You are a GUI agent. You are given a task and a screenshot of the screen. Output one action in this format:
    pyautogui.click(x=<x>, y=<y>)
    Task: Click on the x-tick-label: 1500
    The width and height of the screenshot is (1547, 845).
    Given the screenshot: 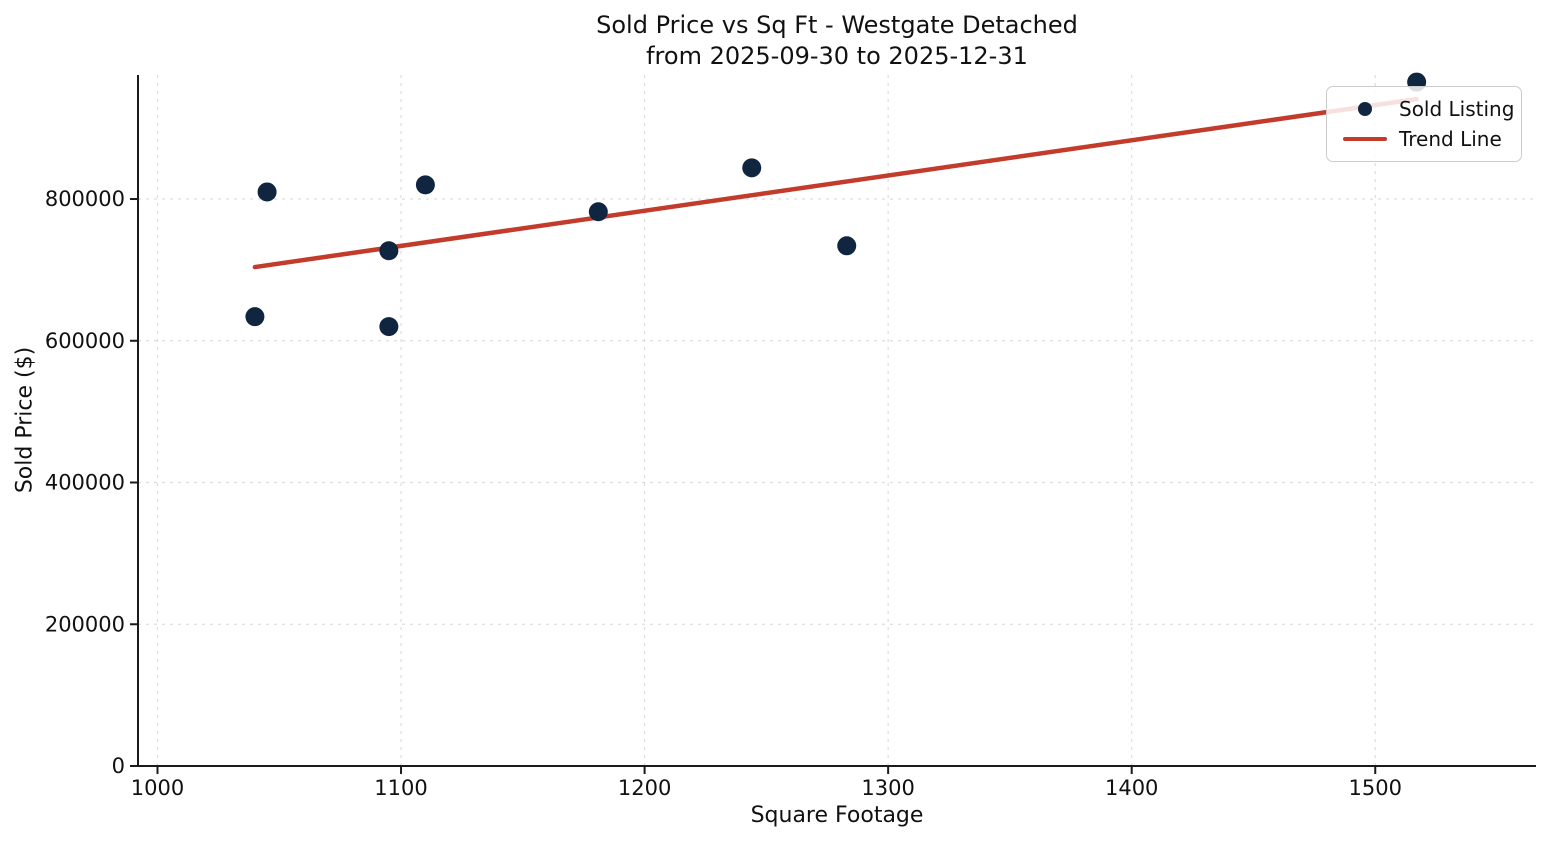 What is the action you would take?
    pyautogui.click(x=1375, y=788)
    